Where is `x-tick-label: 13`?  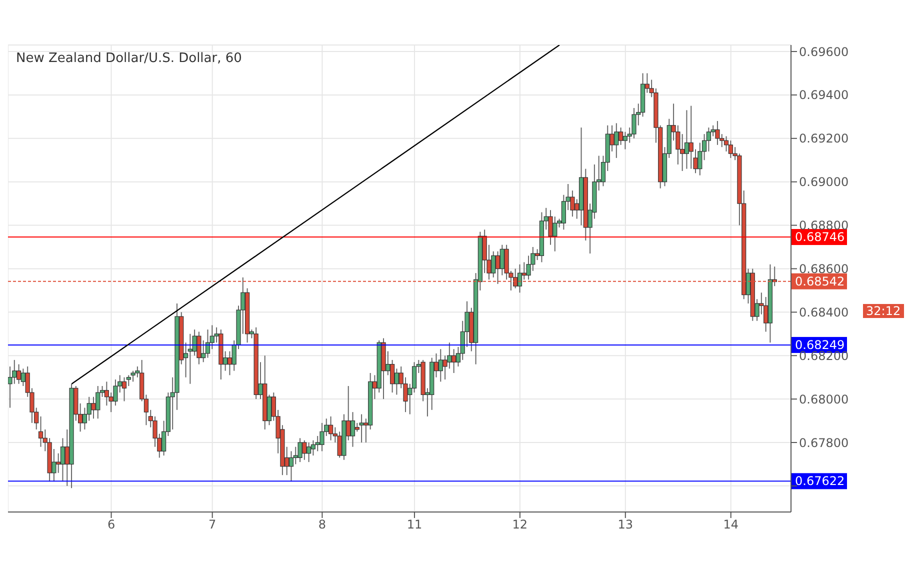
x-tick-label: 13 is located at coordinates (626, 525).